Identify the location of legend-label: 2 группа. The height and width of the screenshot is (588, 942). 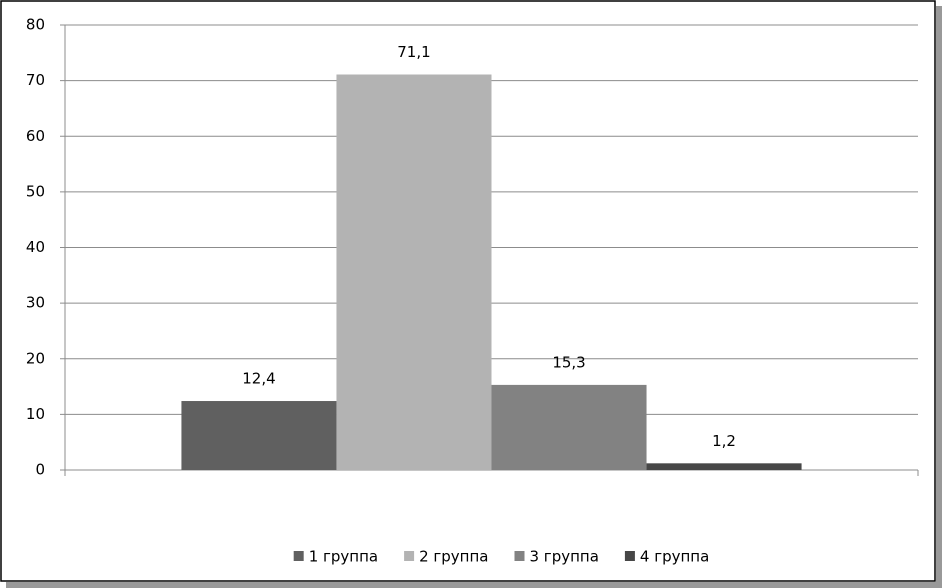
(453, 557).